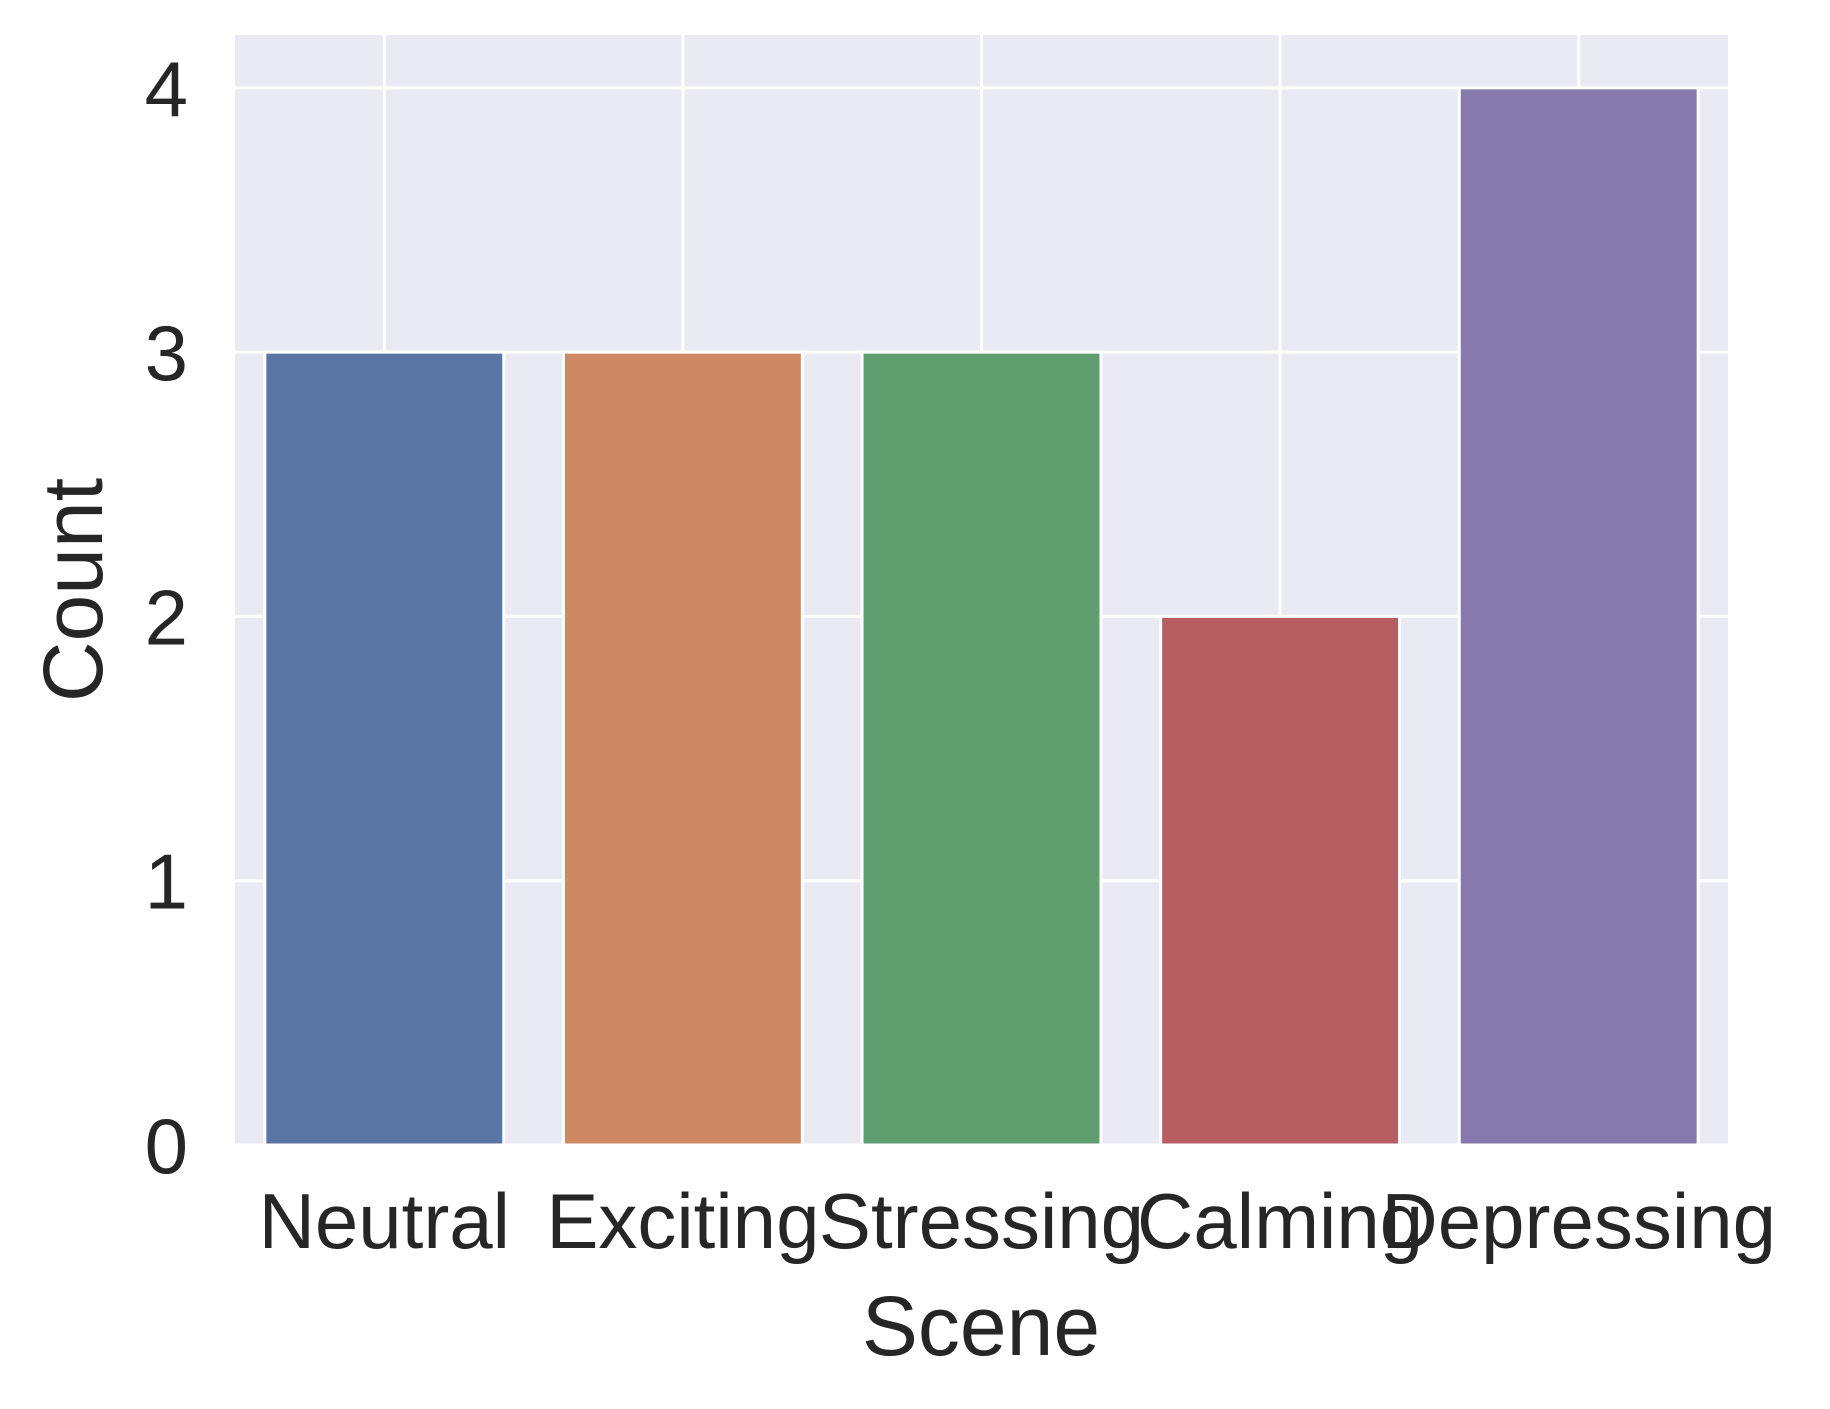 The height and width of the screenshot is (1409, 1830). I want to click on x-tick-label-exciting: Exciting, so click(682, 1221).